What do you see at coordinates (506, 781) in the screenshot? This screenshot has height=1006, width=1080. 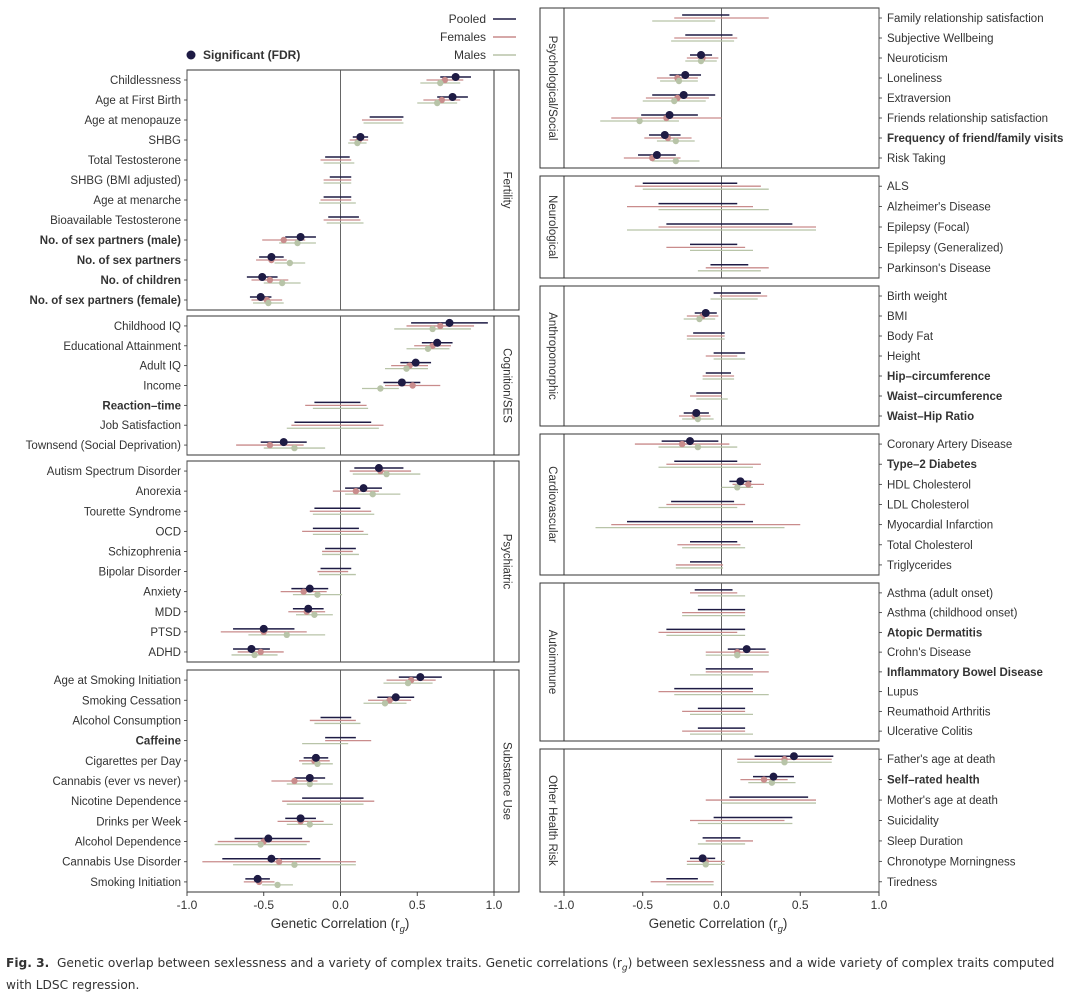 I see `panel-strip-substance-use` at bounding box center [506, 781].